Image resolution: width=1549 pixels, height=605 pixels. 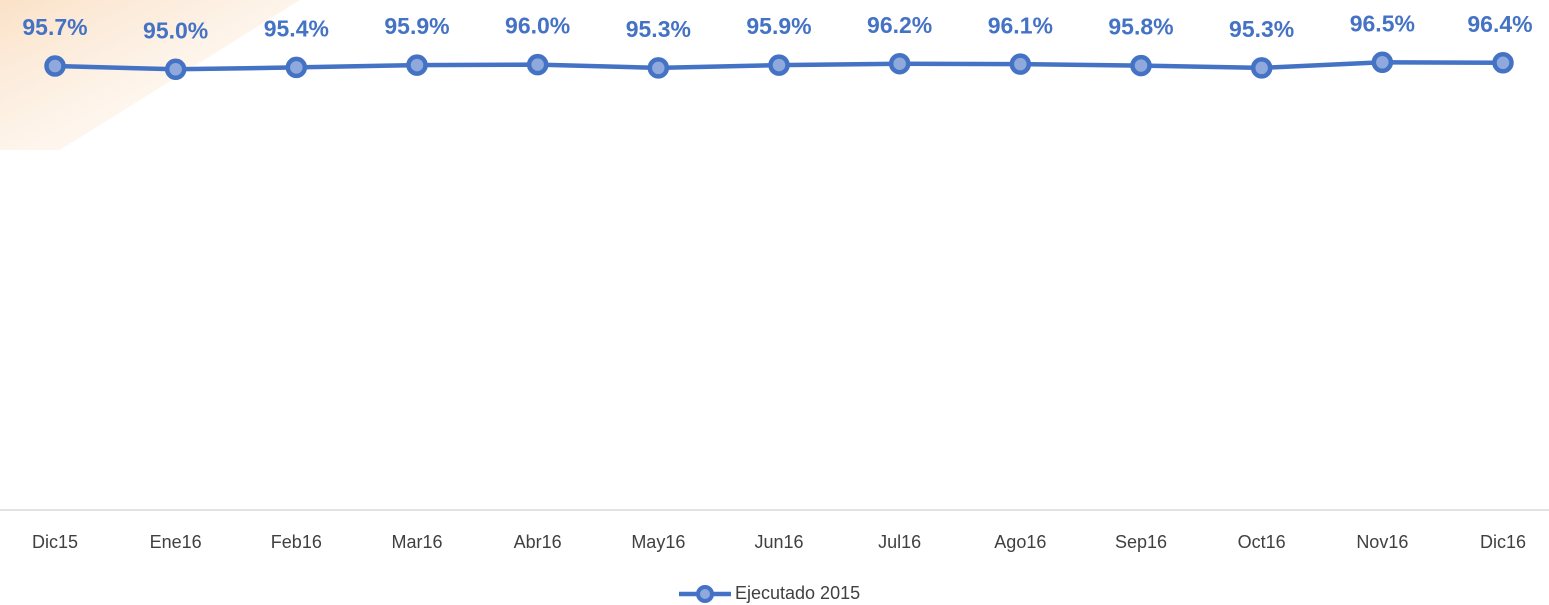 What do you see at coordinates (150, 75) in the screenshot?
I see `watermark` at bounding box center [150, 75].